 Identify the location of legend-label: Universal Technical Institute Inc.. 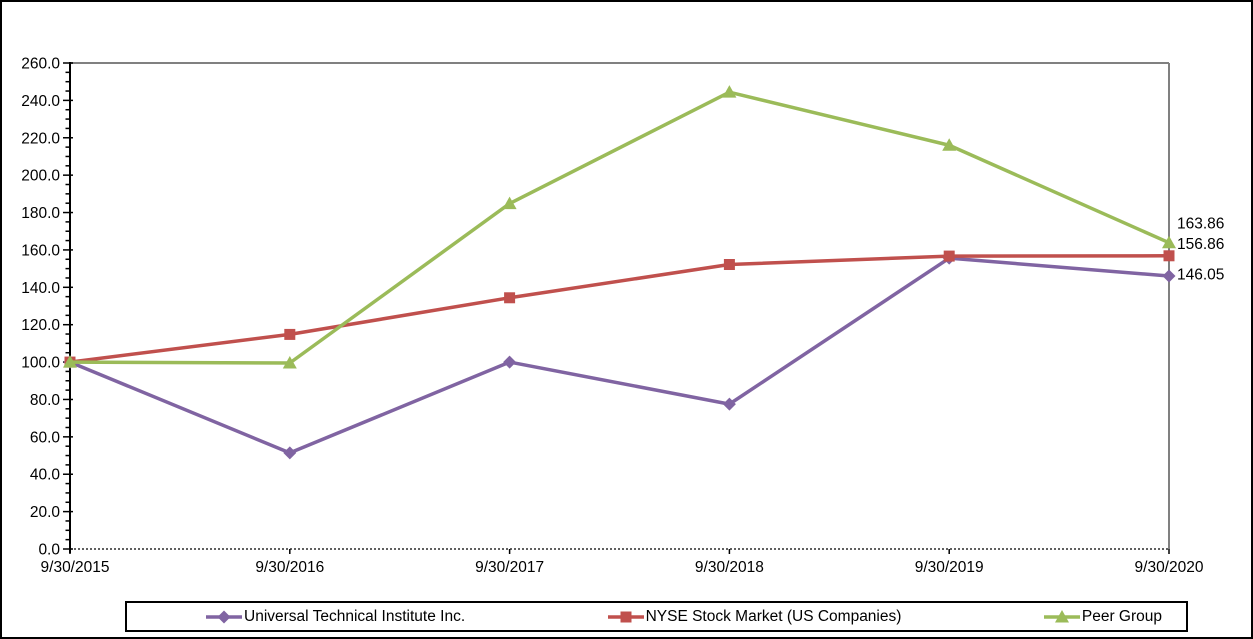
(355, 616).